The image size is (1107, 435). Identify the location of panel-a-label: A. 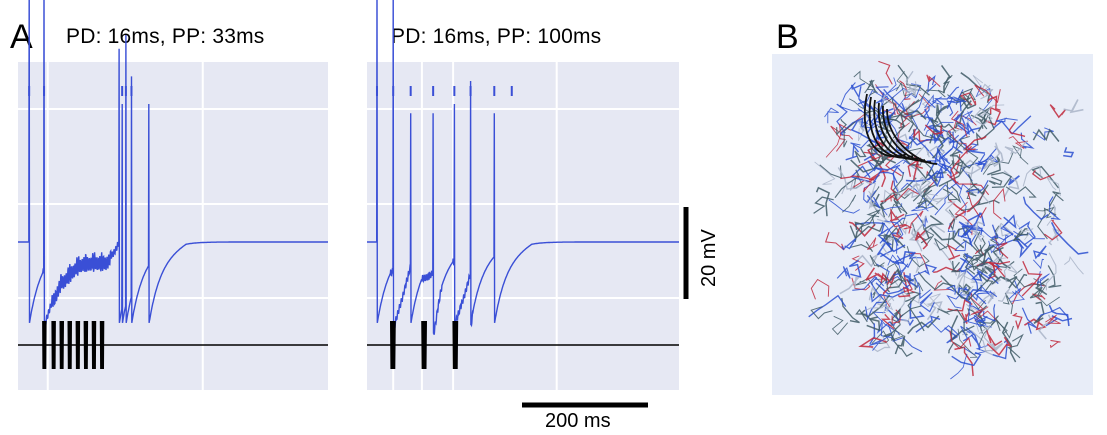
(21, 37).